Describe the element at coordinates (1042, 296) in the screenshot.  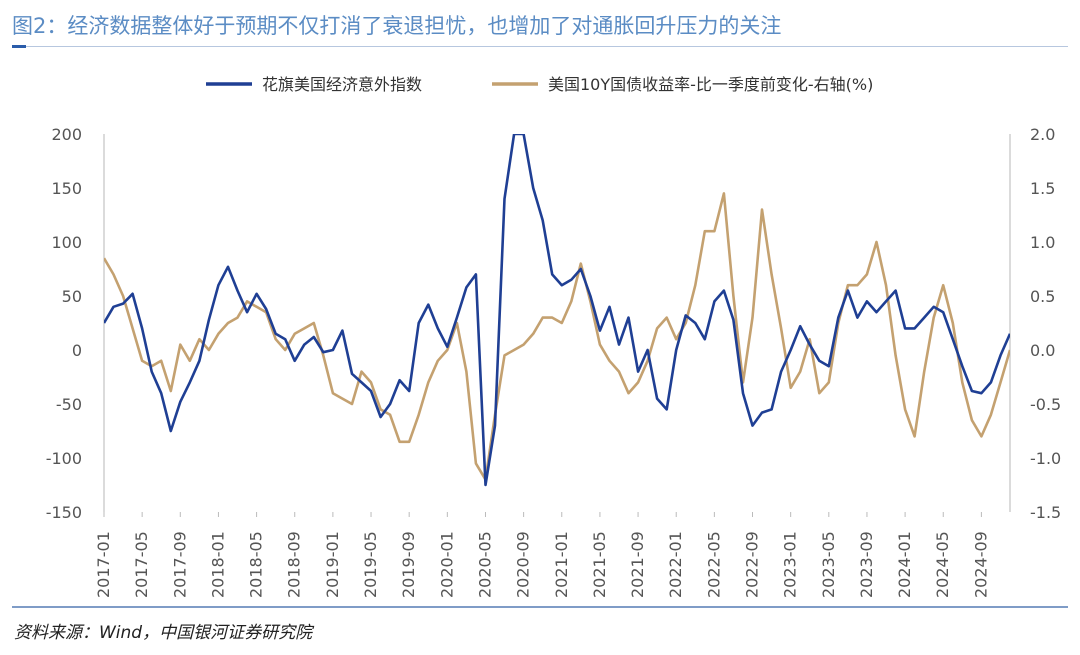
I see `right-tick-label: 0.5` at that location.